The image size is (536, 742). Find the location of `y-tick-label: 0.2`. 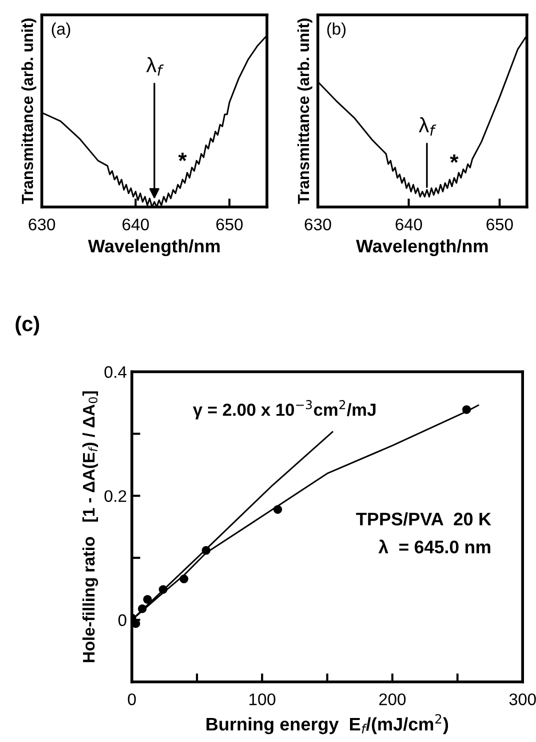

y-tick-label: 0.2 is located at coordinates (115, 496).